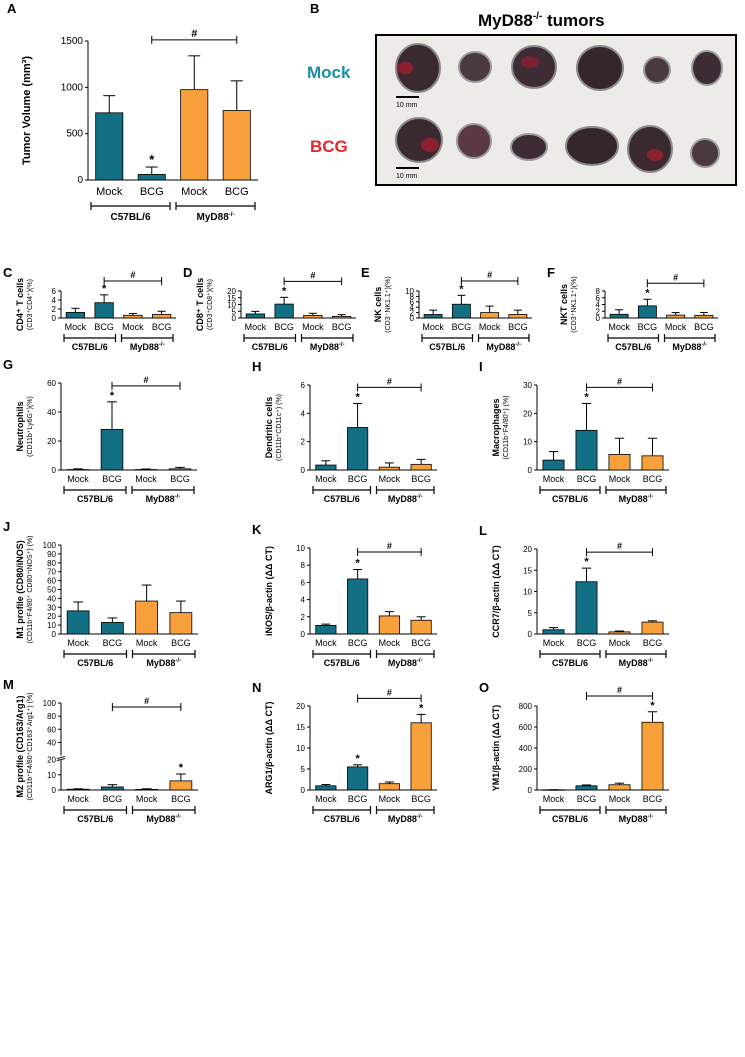 This screenshot has height=1057, width=745. I want to click on panel-letter-A: A, so click(12, 8).